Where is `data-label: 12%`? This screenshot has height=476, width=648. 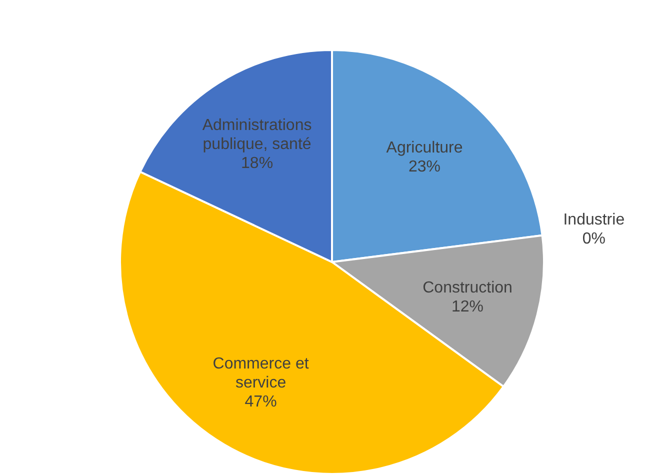 data-label: 12% is located at coordinates (468, 307).